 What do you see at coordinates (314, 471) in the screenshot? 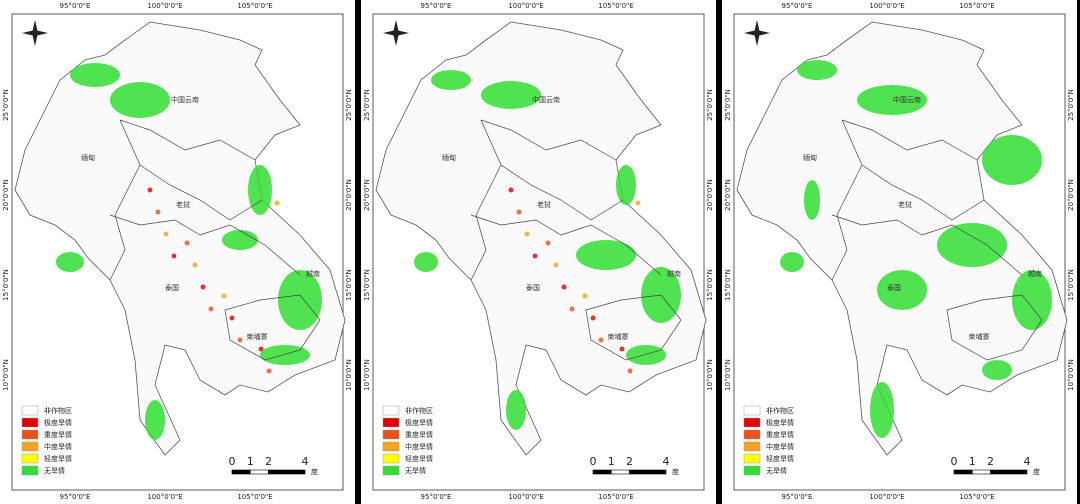
I see `scale-unit: 度` at bounding box center [314, 471].